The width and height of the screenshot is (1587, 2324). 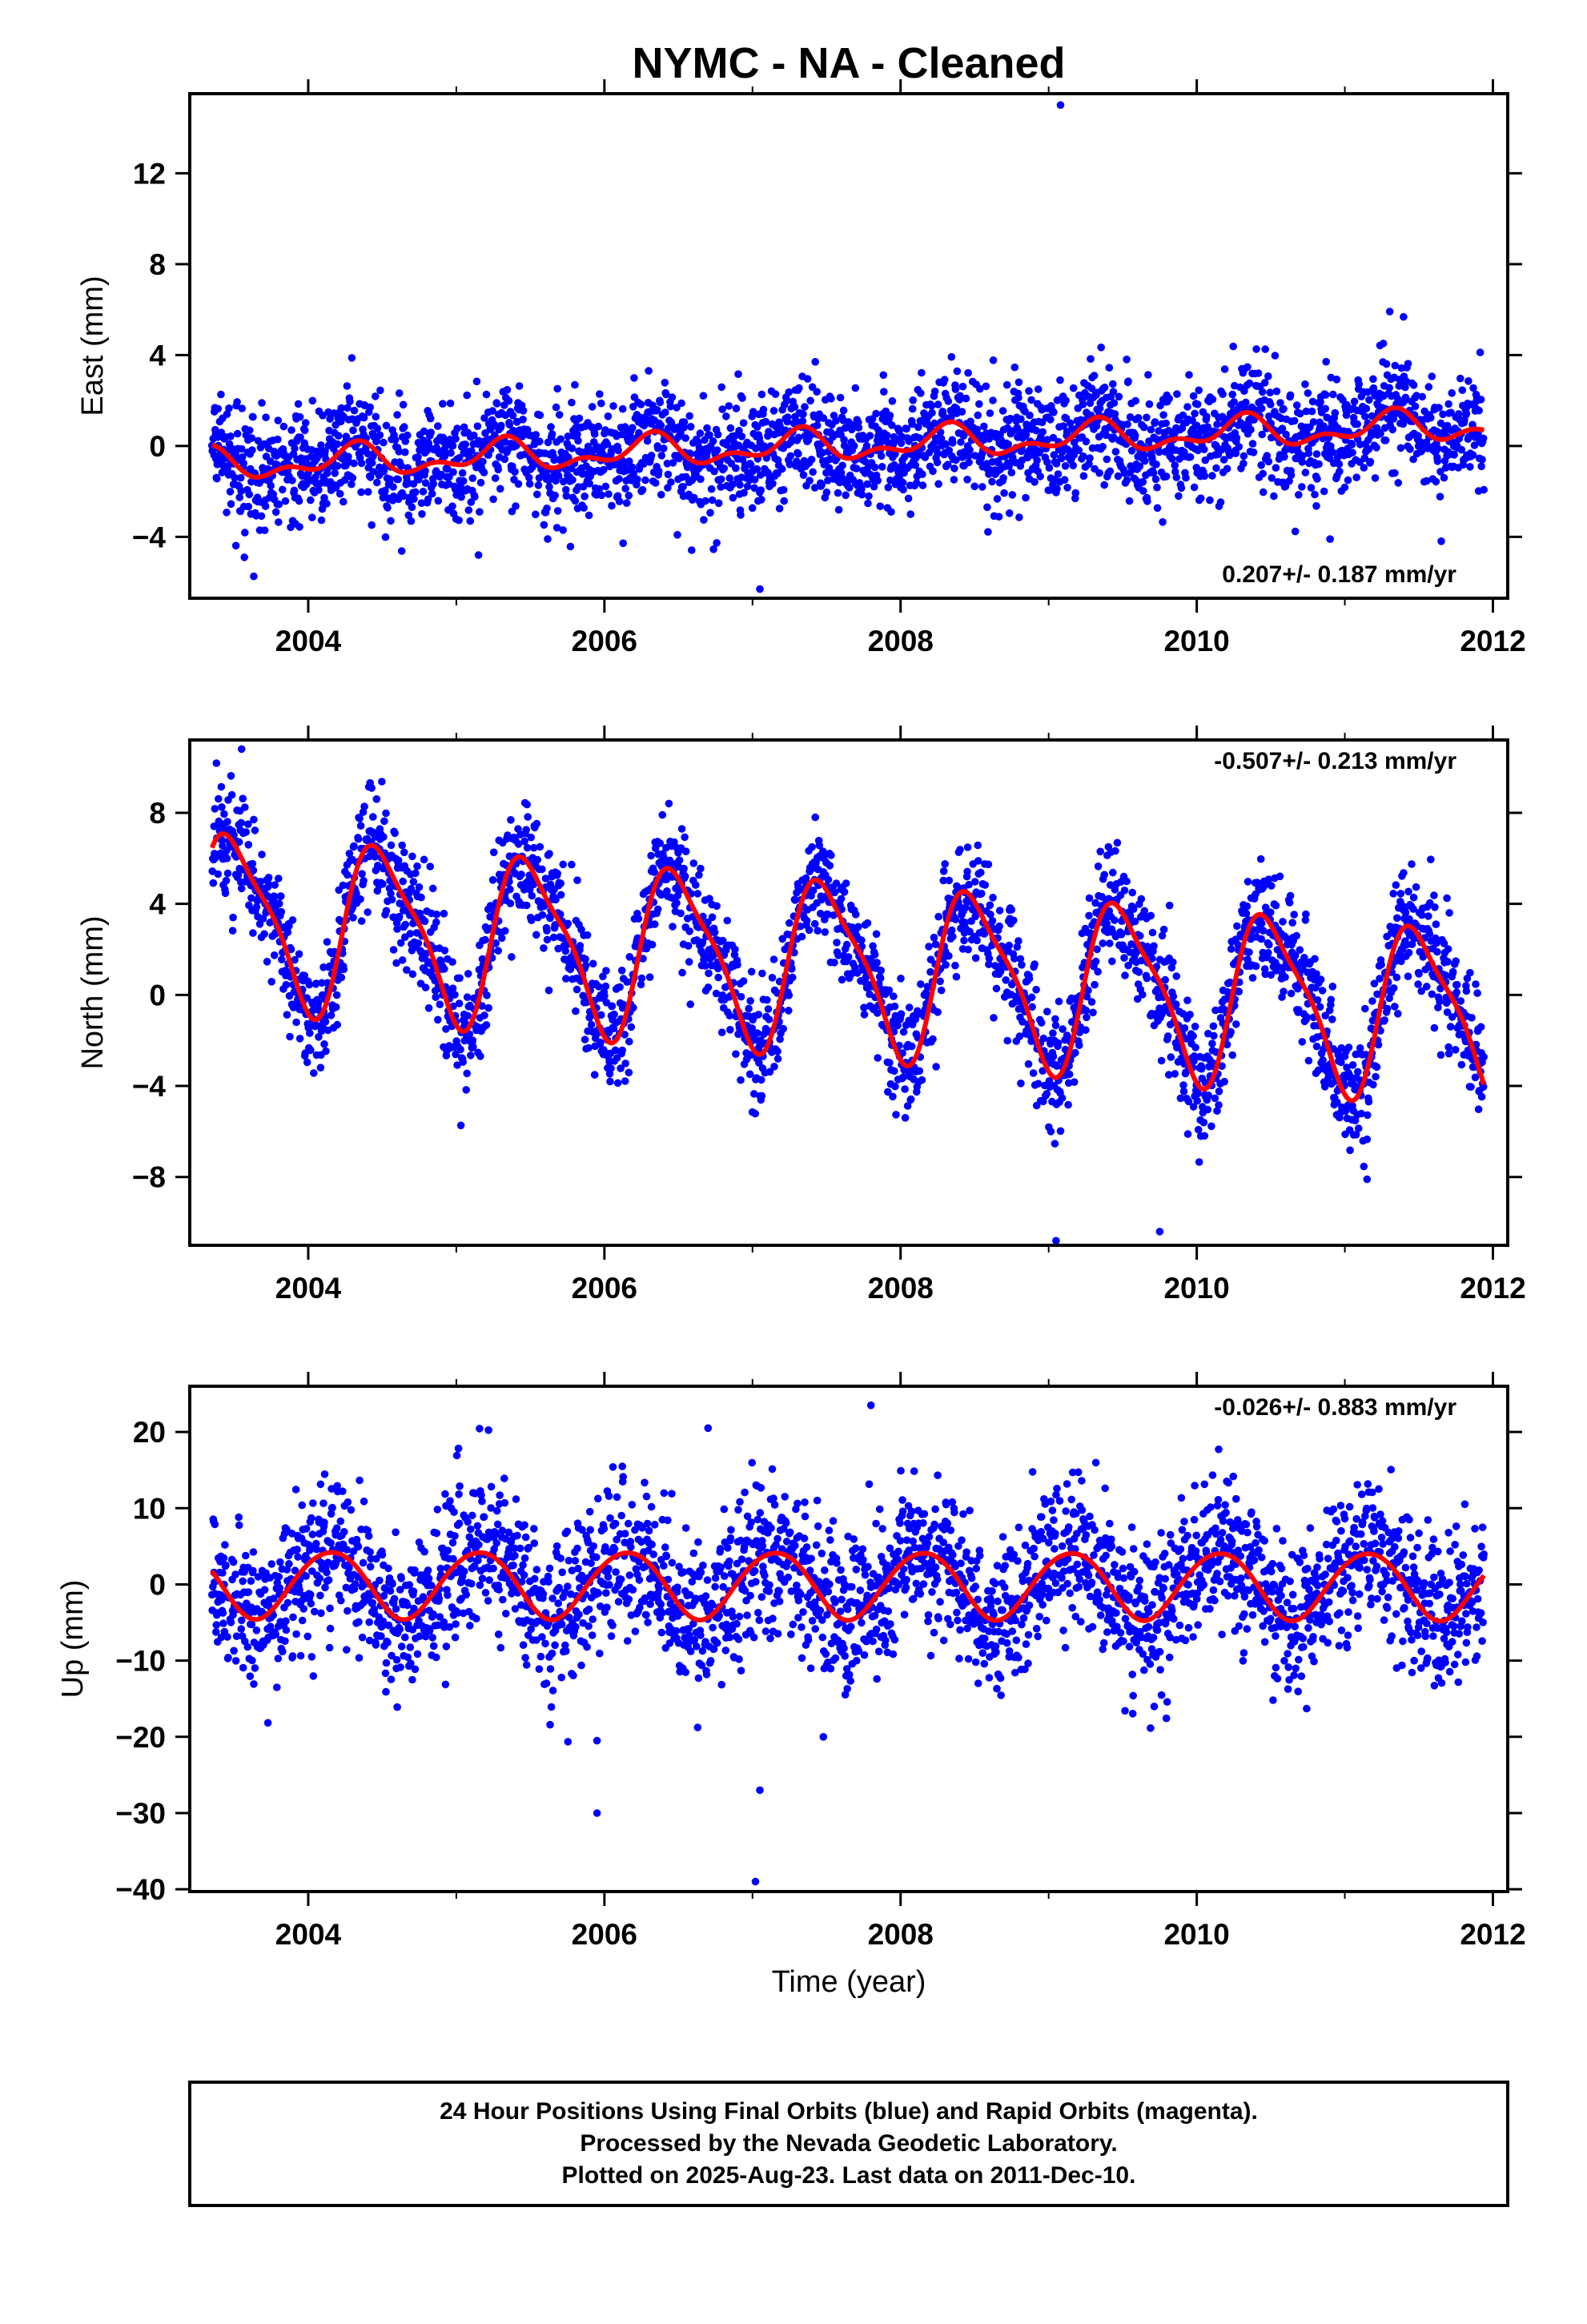 I want to click on y-tick-label: 8, so click(x=158, y=264).